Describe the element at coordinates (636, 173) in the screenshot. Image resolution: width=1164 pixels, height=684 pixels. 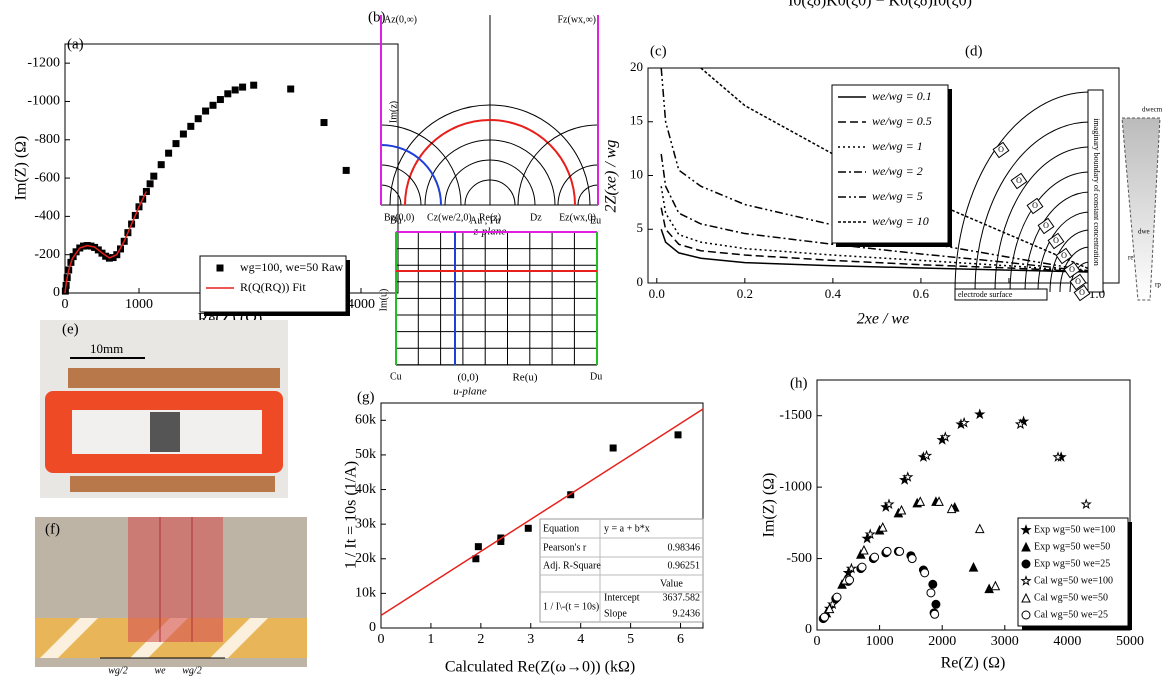
I see `y-tick-label: 10` at that location.